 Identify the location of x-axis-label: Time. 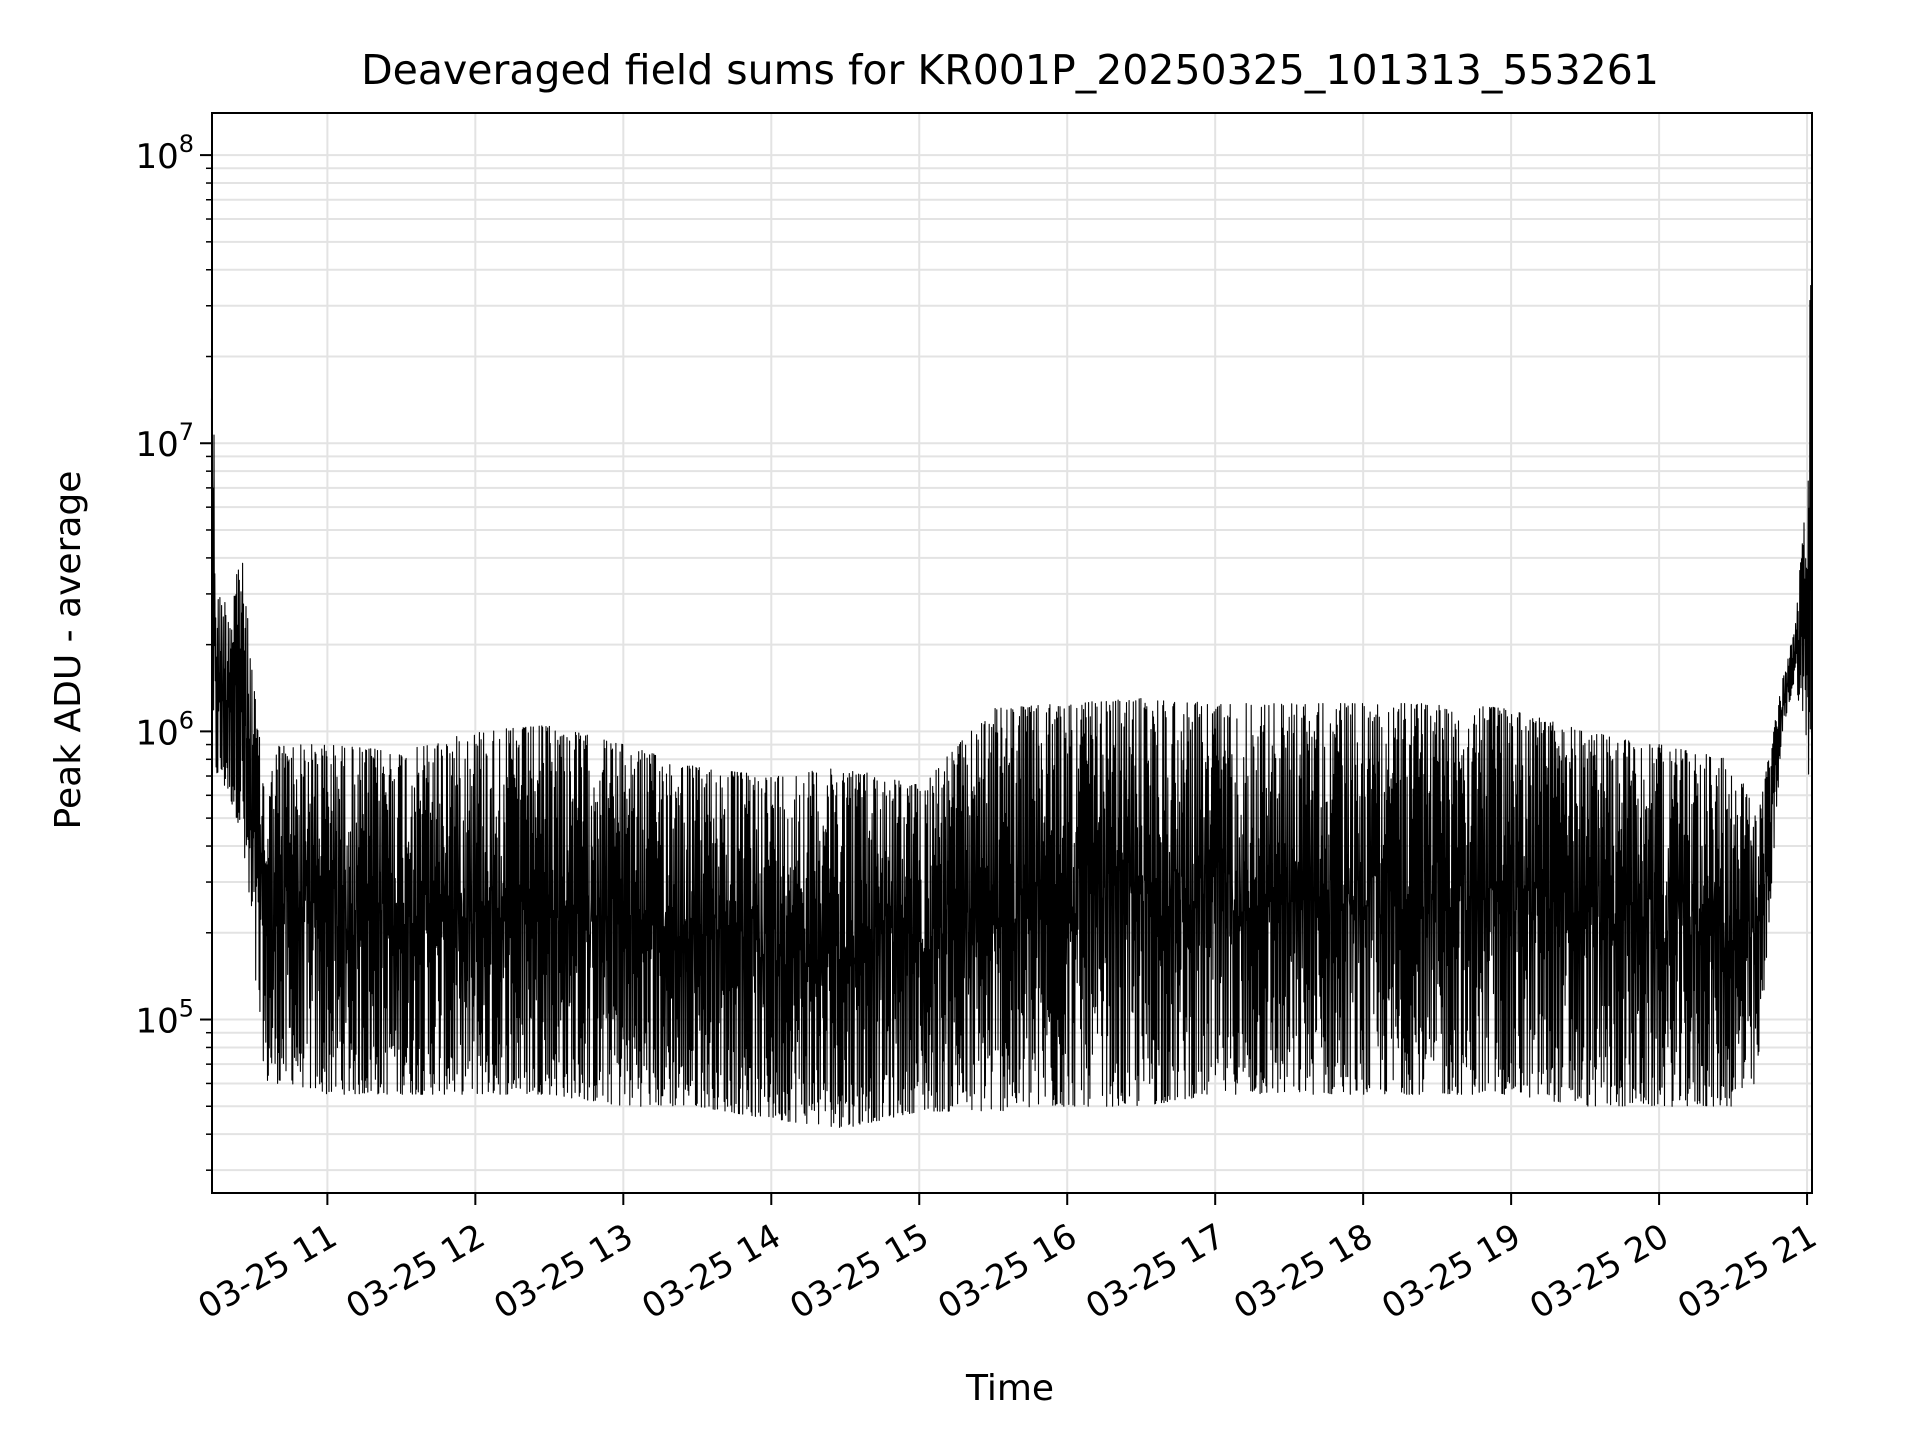
(1009, 1388).